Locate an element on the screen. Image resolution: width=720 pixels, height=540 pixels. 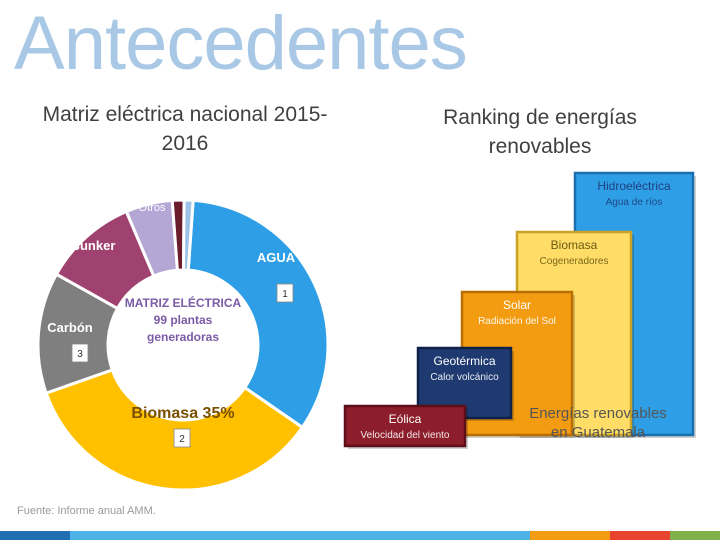
donut-center-text: 99 plantas is located at coordinates (183, 320).